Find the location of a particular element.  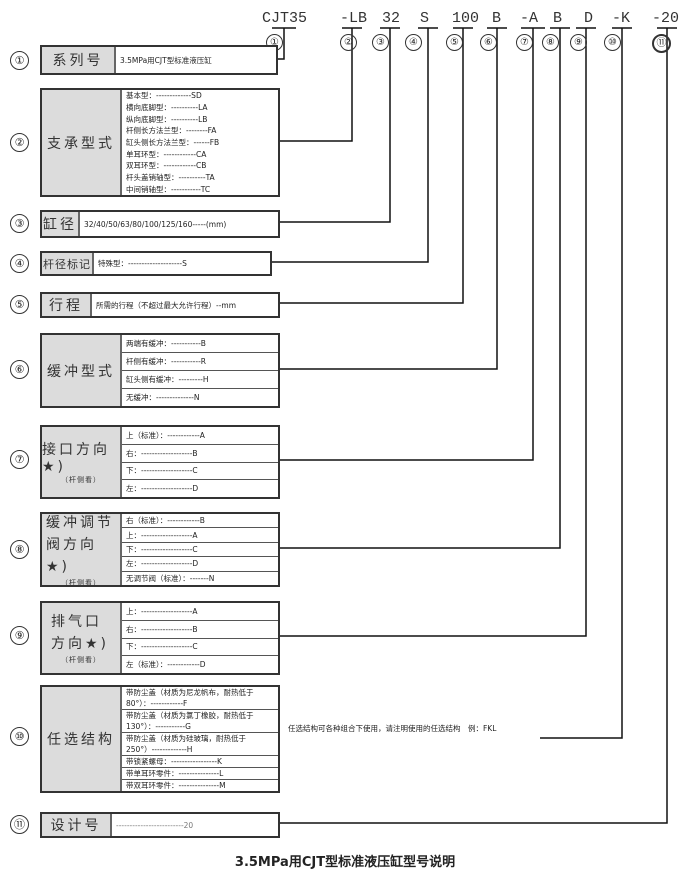

code-air-vent: D is located at coordinates (589, 18).